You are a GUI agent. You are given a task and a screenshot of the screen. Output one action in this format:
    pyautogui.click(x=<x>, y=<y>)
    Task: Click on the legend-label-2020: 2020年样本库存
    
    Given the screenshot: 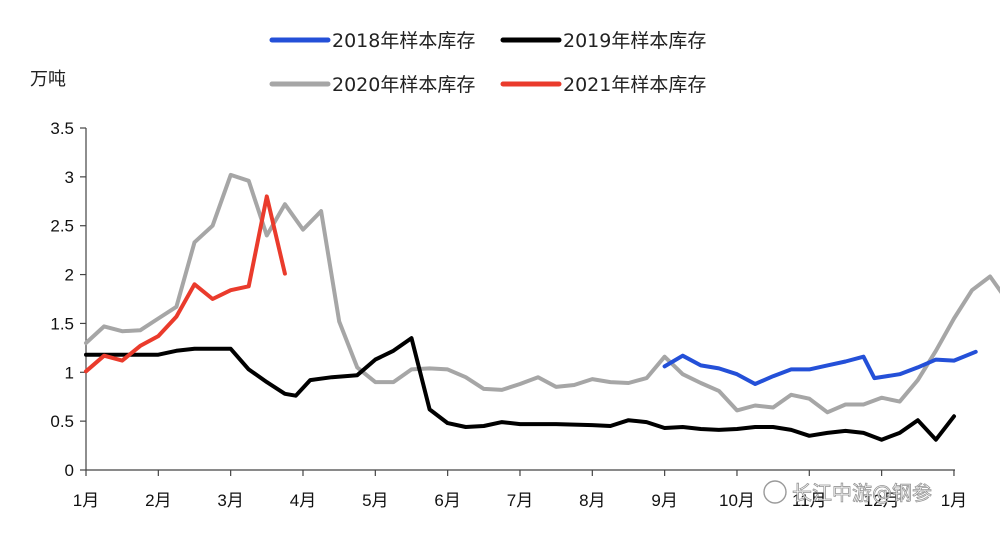 What is the action you would take?
    pyautogui.click(x=403, y=85)
    